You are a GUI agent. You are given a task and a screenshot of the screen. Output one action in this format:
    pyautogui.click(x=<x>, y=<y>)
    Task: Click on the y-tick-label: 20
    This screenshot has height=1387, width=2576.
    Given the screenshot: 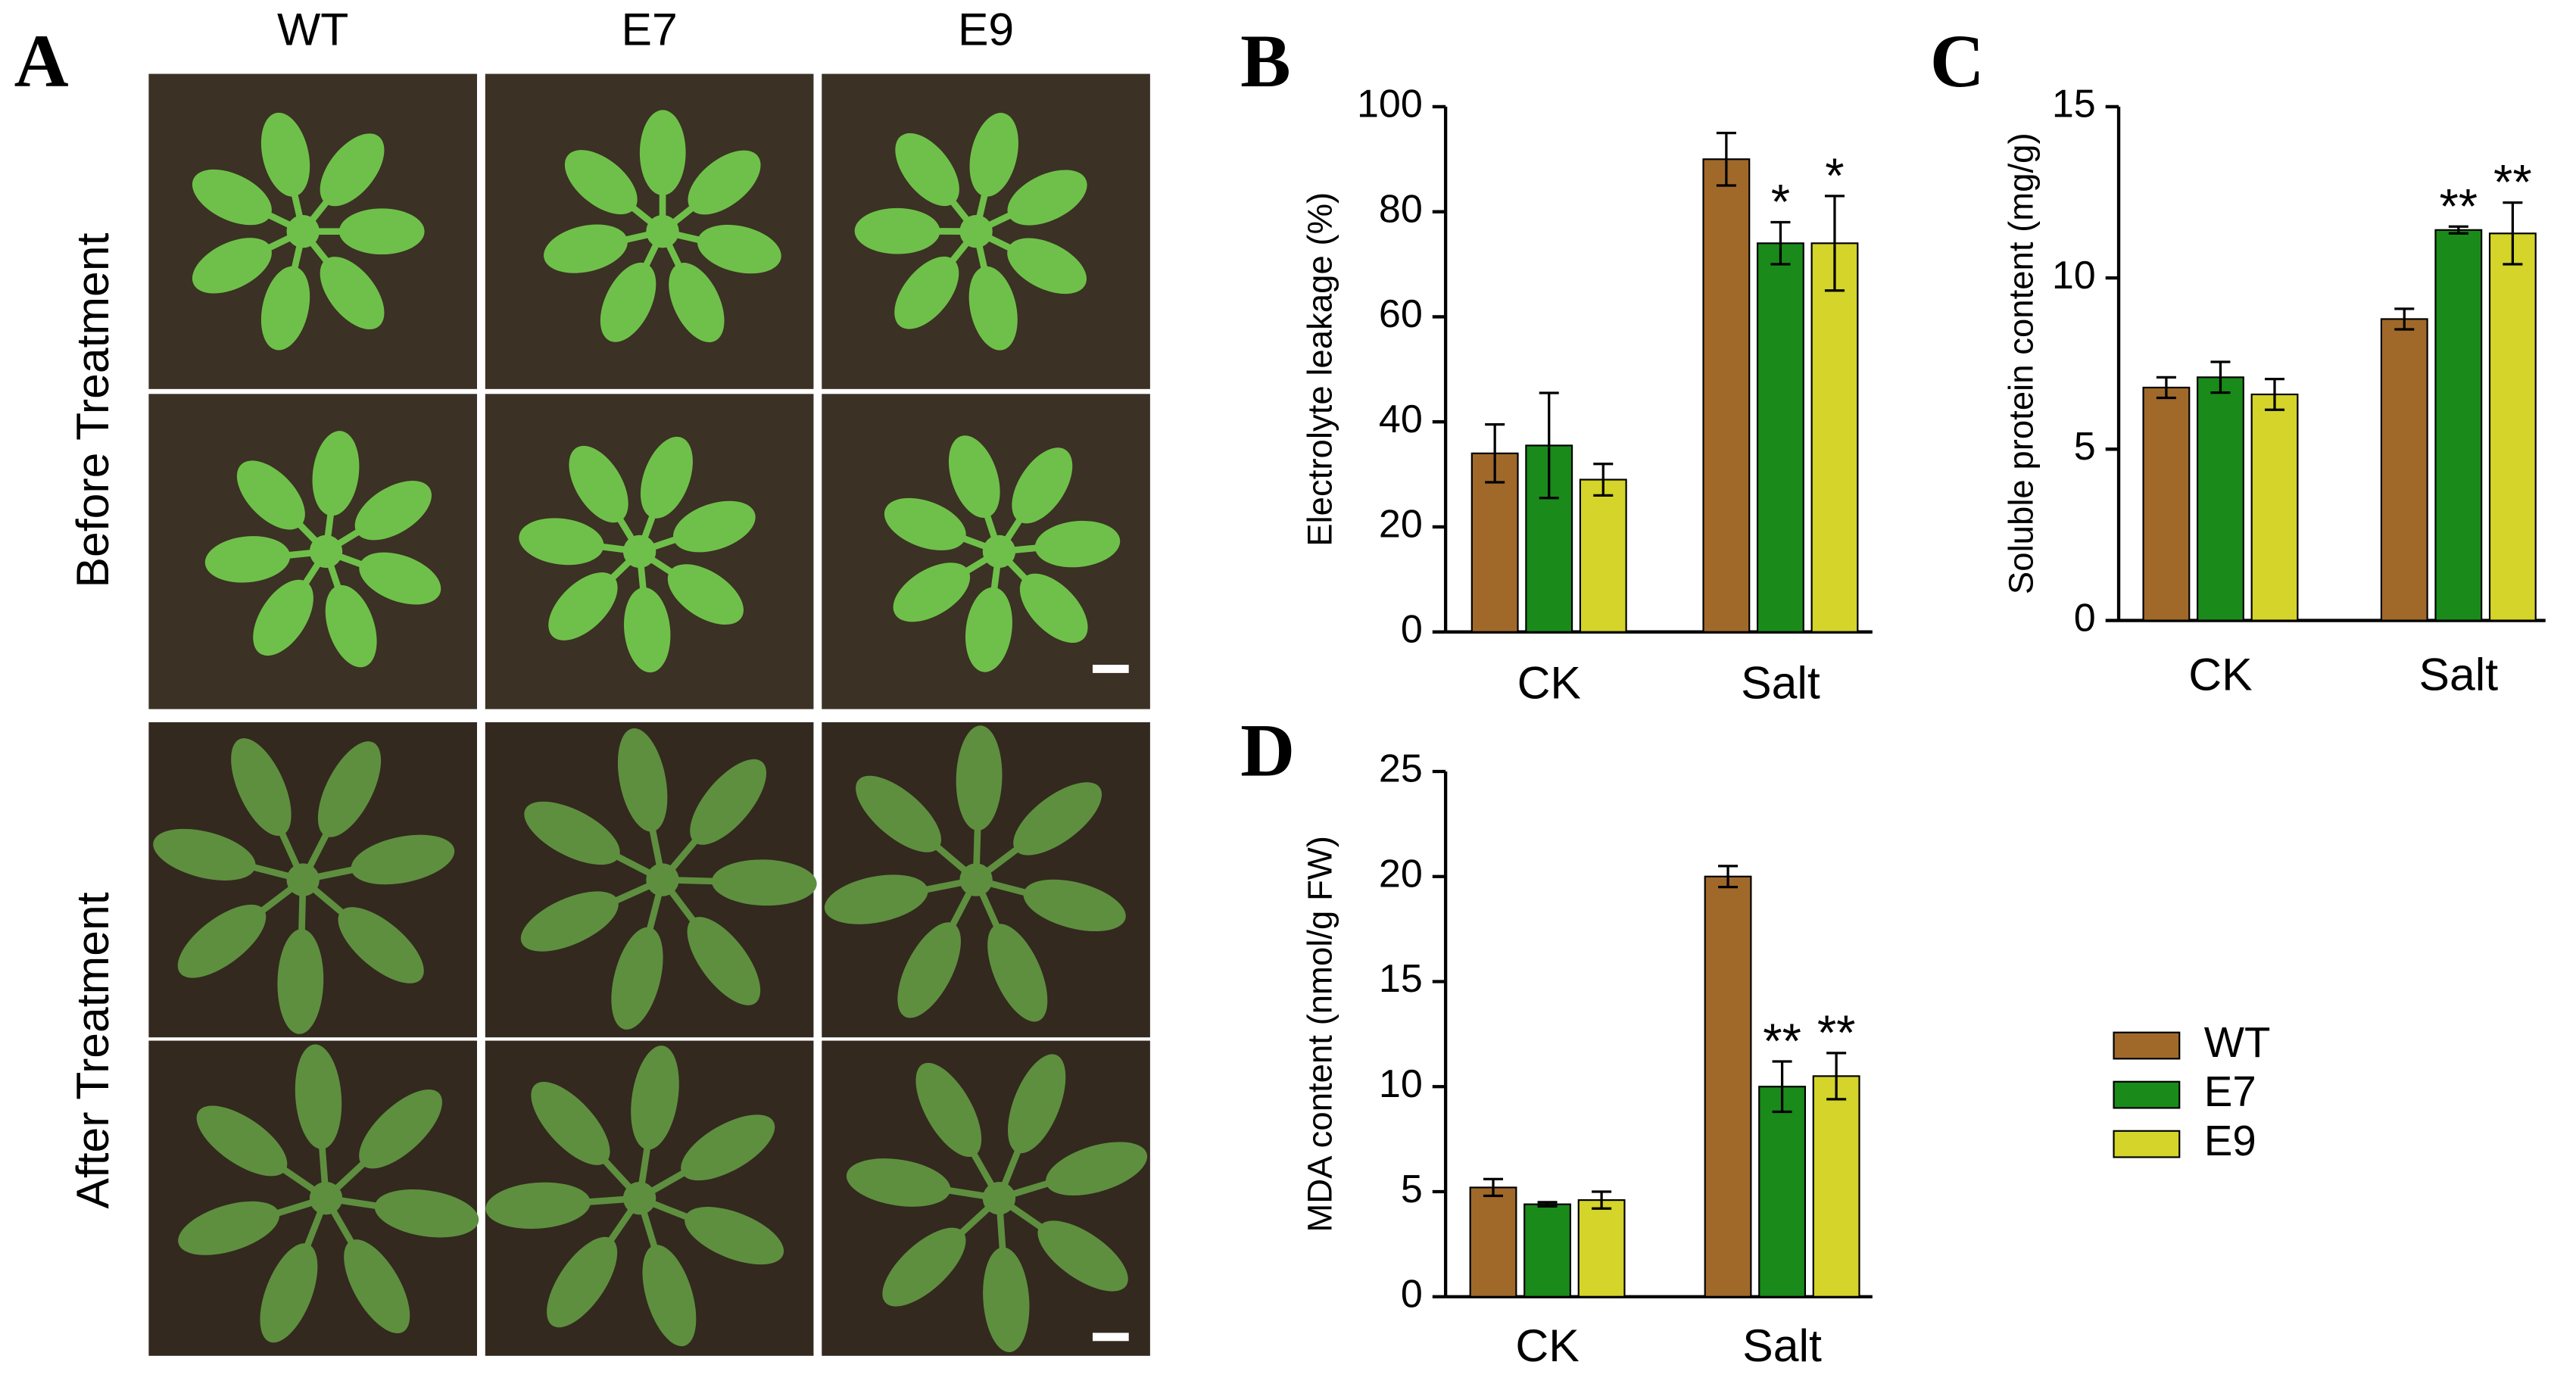 What is the action you would take?
    pyautogui.click(x=1401, y=525)
    